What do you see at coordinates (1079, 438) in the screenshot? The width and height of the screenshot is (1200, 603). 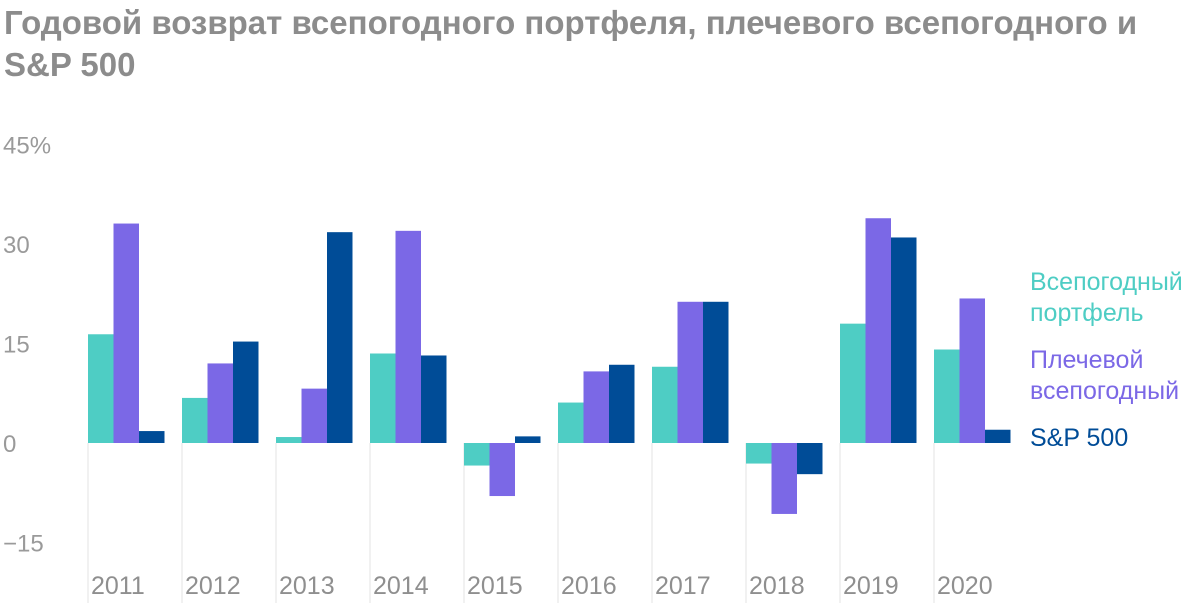 I see `legend-label-series-3: S&P 500` at bounding box center [1079, 438].